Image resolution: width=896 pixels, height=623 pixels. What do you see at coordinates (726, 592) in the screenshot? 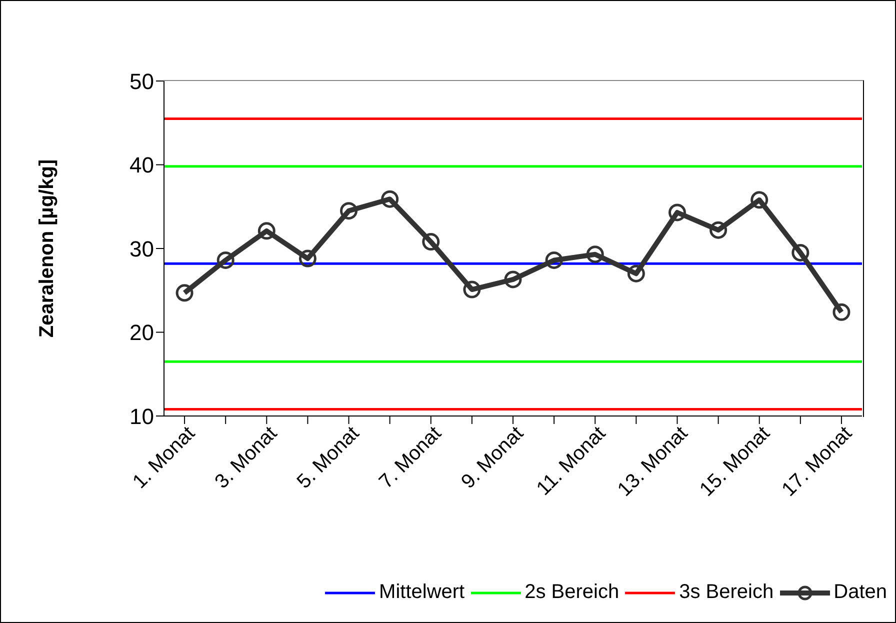
I see `legend-label: 3s Bereich` at bounding box center [726, 592].